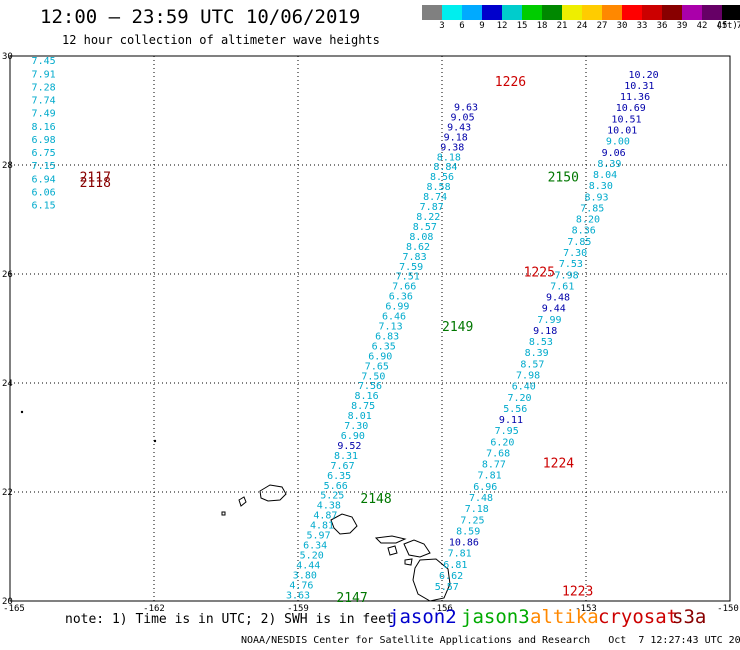  What do you see at coordinates (44, 61) in the screenshot?
I see `wave-height-value: 7.45` at bounding box center [44, 61].